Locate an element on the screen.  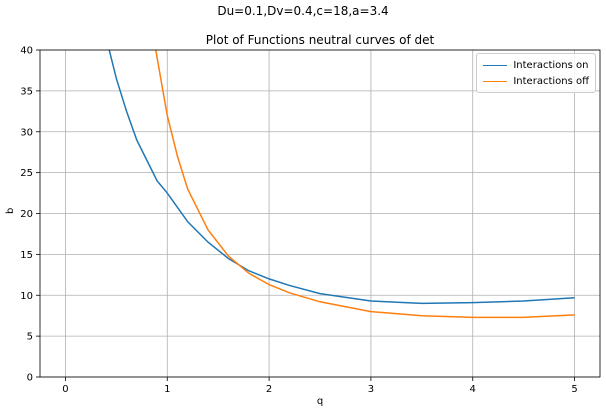
y-tick-label-4: 20 is located at coordinates (26, 214).